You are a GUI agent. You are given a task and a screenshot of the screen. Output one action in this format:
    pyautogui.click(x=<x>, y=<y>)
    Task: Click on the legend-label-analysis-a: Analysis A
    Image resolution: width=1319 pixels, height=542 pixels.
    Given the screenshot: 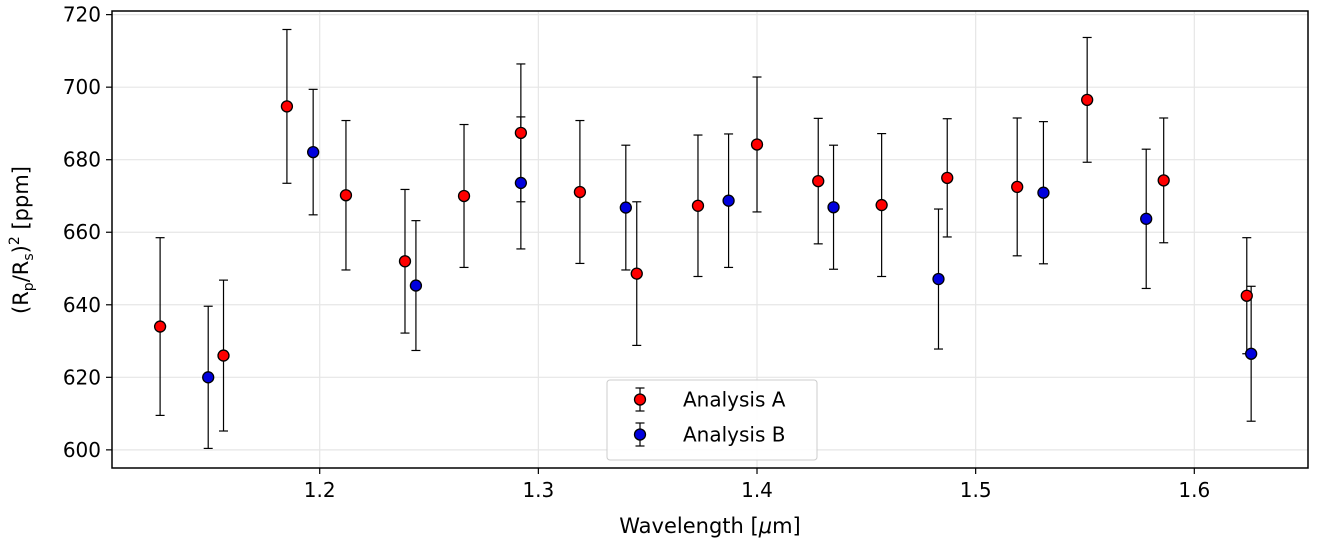 What is the action you would take?
    pyautogui.click(x=734, y=400)
    